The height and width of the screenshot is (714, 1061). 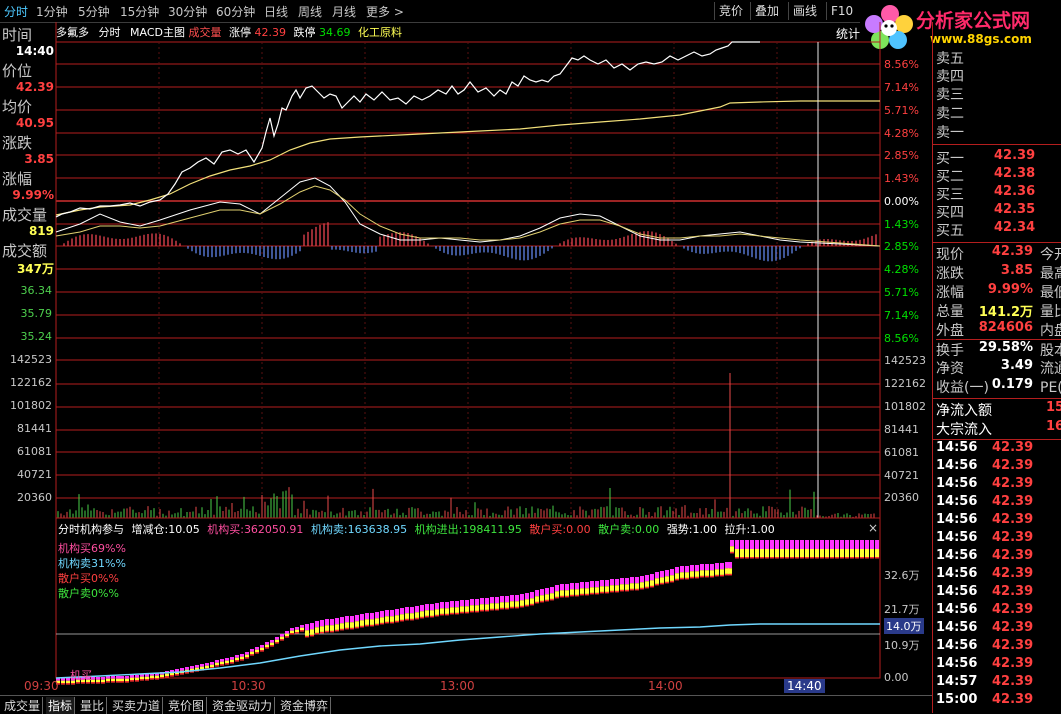 I want to click on draw-line-button: 画线, so click(x=804, y=11).